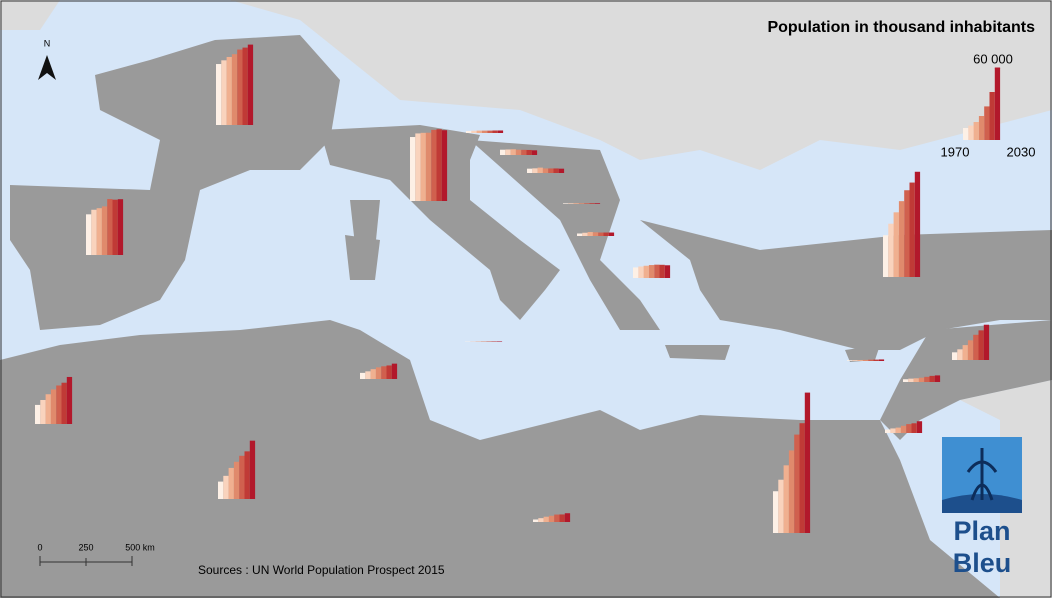 This screenshot has width=1052, height=598. Describe the element at coordinates (85, 547) in the screenshot. I see `scale-label: 250` at that location.